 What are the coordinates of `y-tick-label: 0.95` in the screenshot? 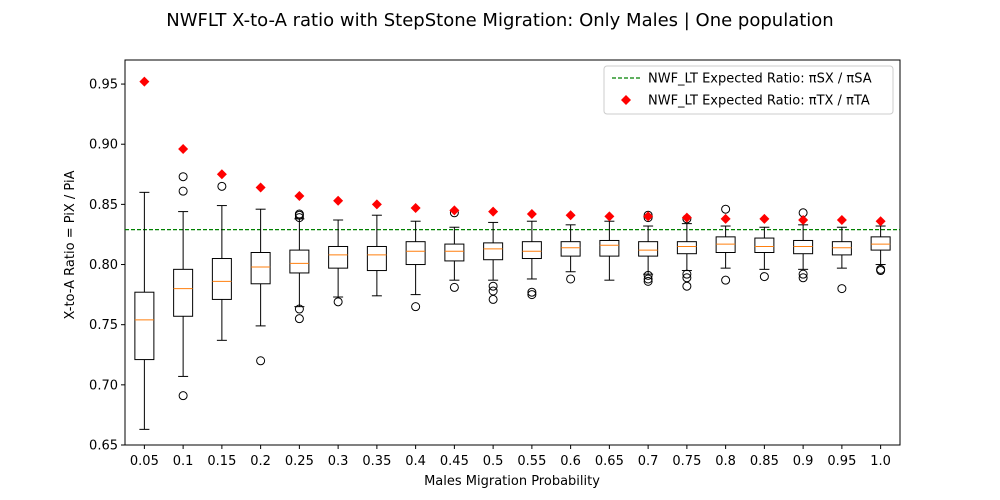 It's located at (103, 85).